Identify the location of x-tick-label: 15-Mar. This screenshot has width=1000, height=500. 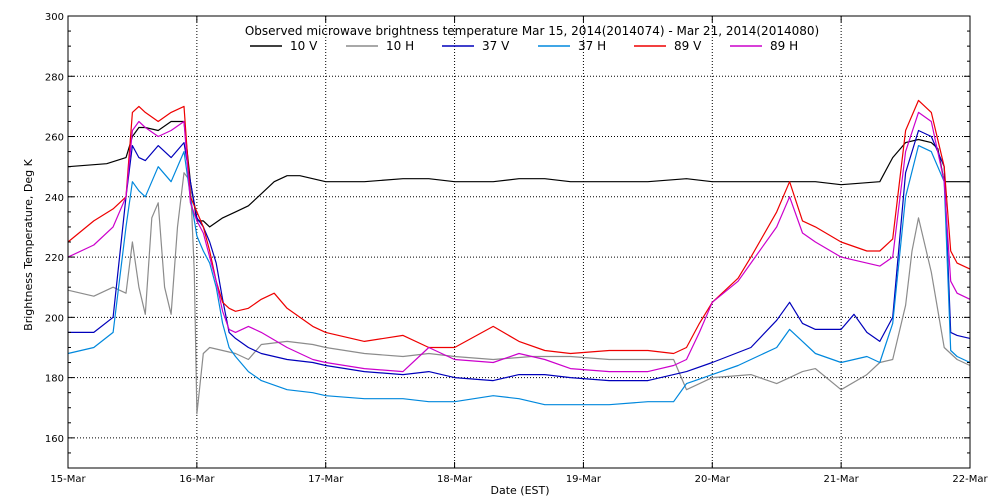
(68, 479).